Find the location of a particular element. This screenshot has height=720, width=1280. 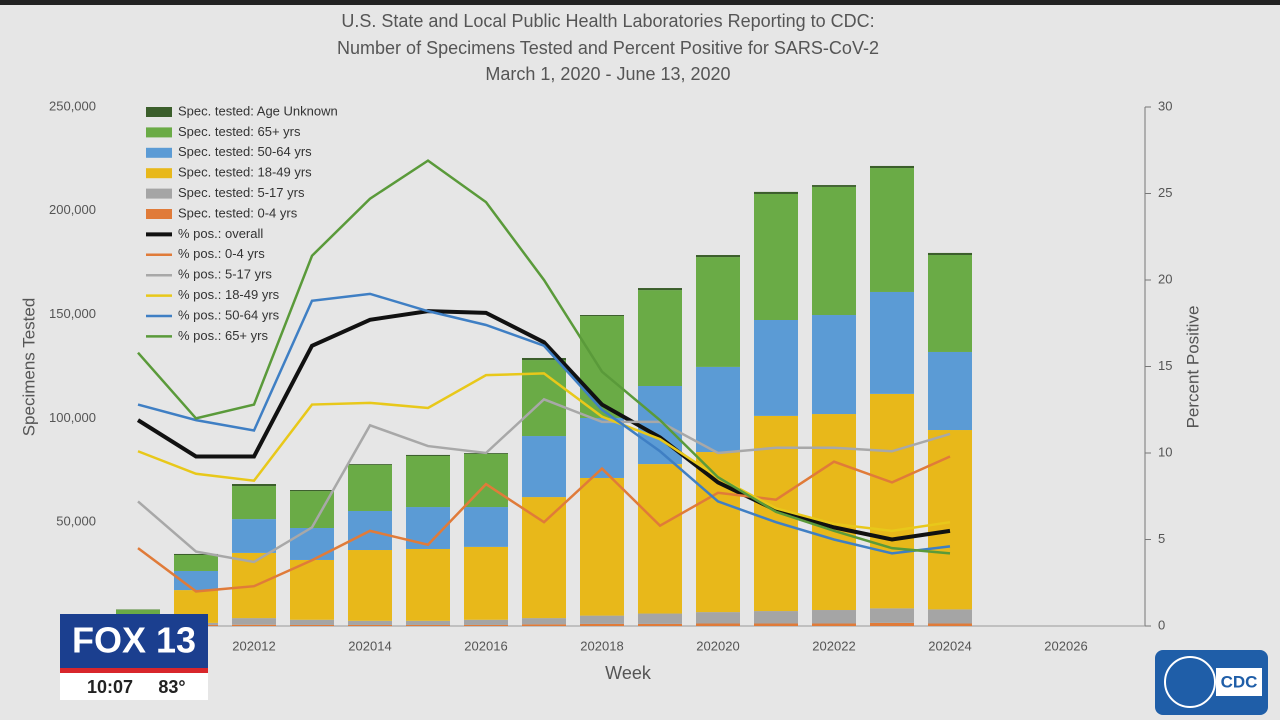

y2-tick-label: 15 is located at coordinates (1165, 365).